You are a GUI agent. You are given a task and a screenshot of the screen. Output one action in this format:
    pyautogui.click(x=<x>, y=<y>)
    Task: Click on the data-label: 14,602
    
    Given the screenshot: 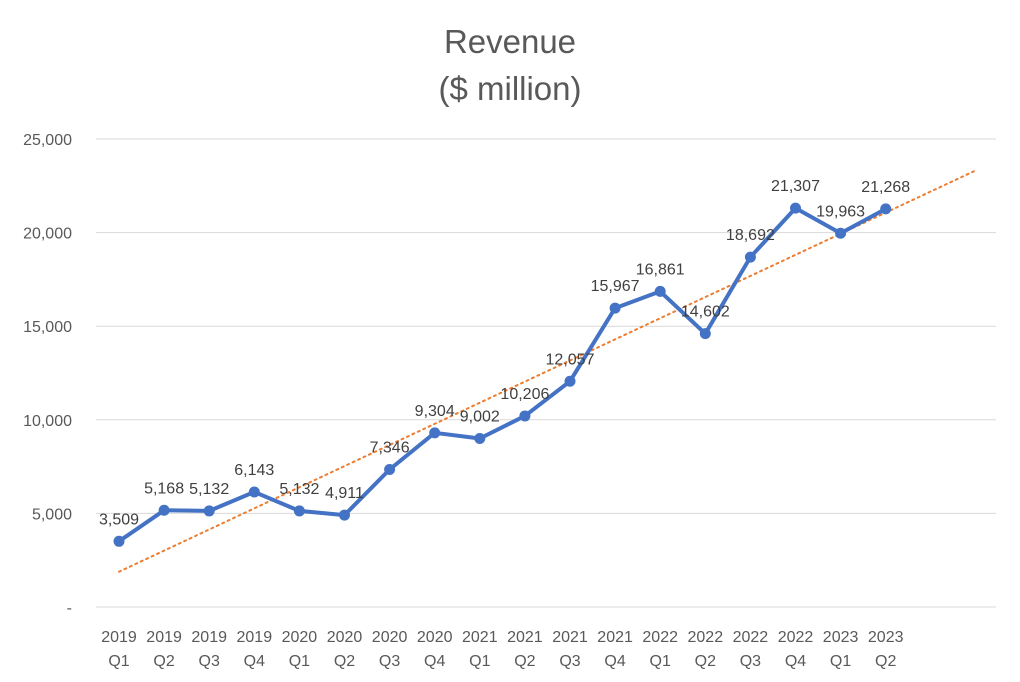 What is the action you would take?
    pyautogui.click(x=705, y=312)
    